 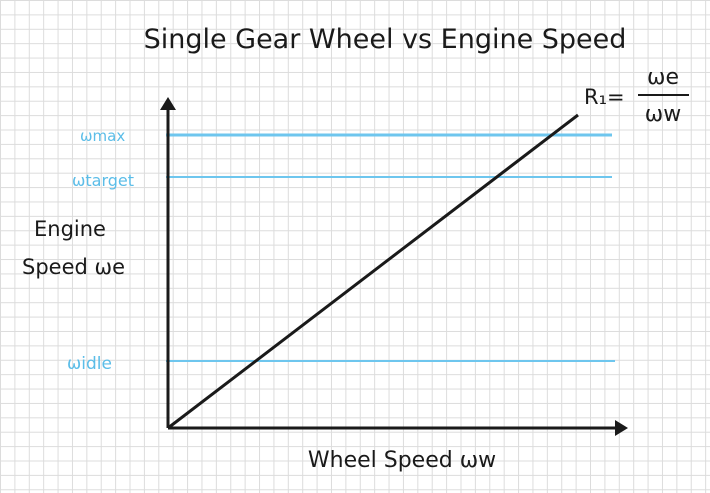 What do you see at coordinates (73, 267) in the screenshot?
I see `y-axis-label-line2: Speed ωe` at bounding box center [73, 267].